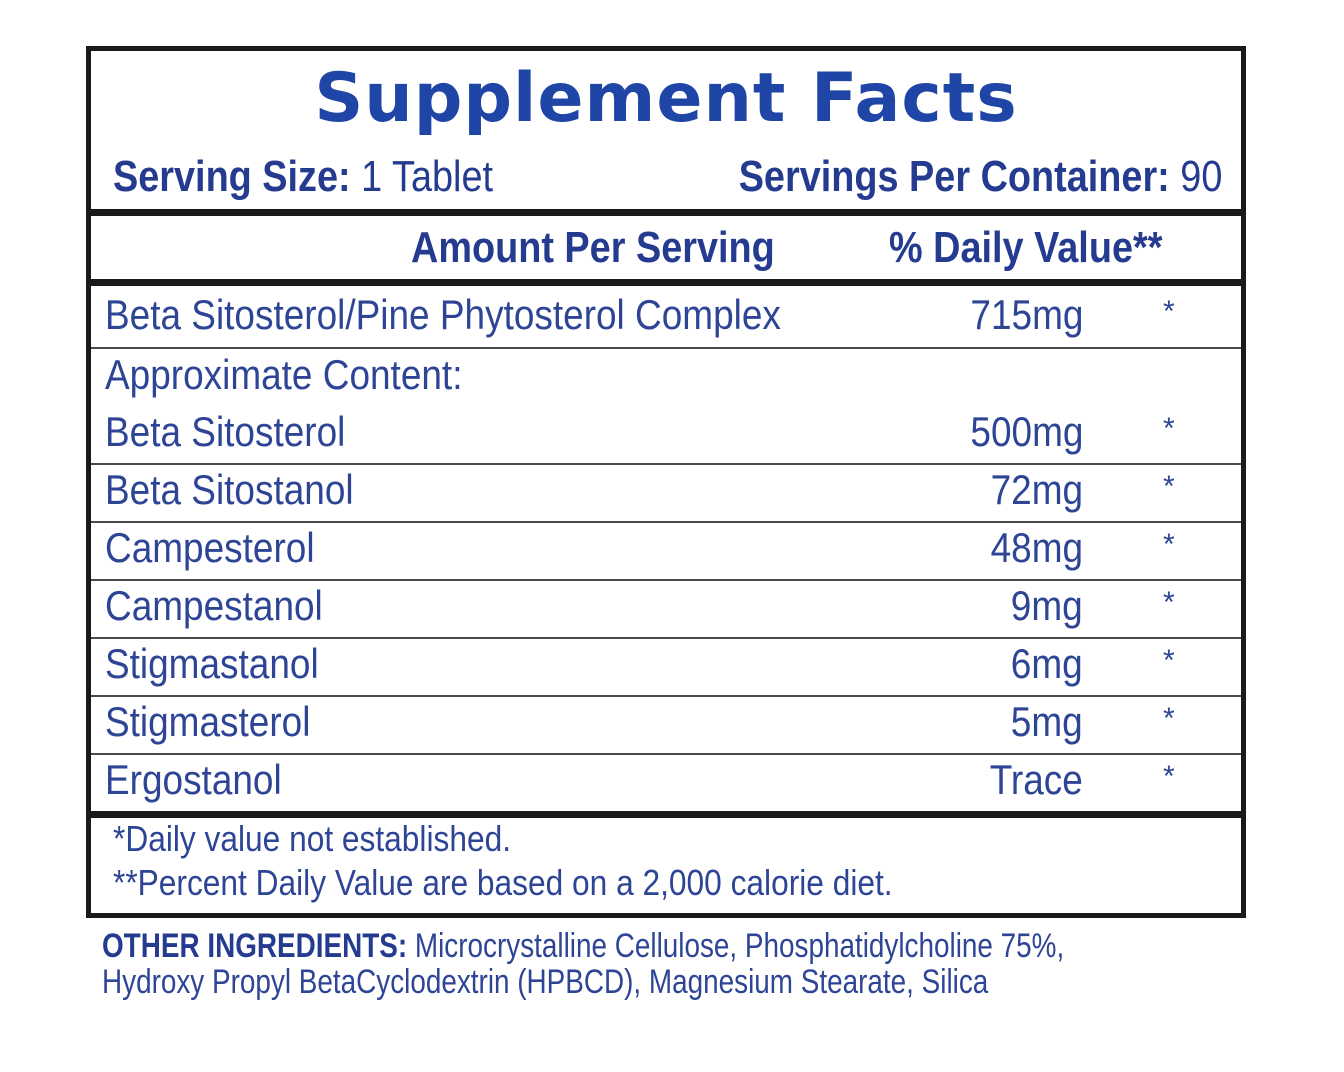  What do you see at coordinates (255, 946) in the screenshot?
I see `other-ingredients-label: OTHER INGREDIENTS:` at bounding box center [255, 946].